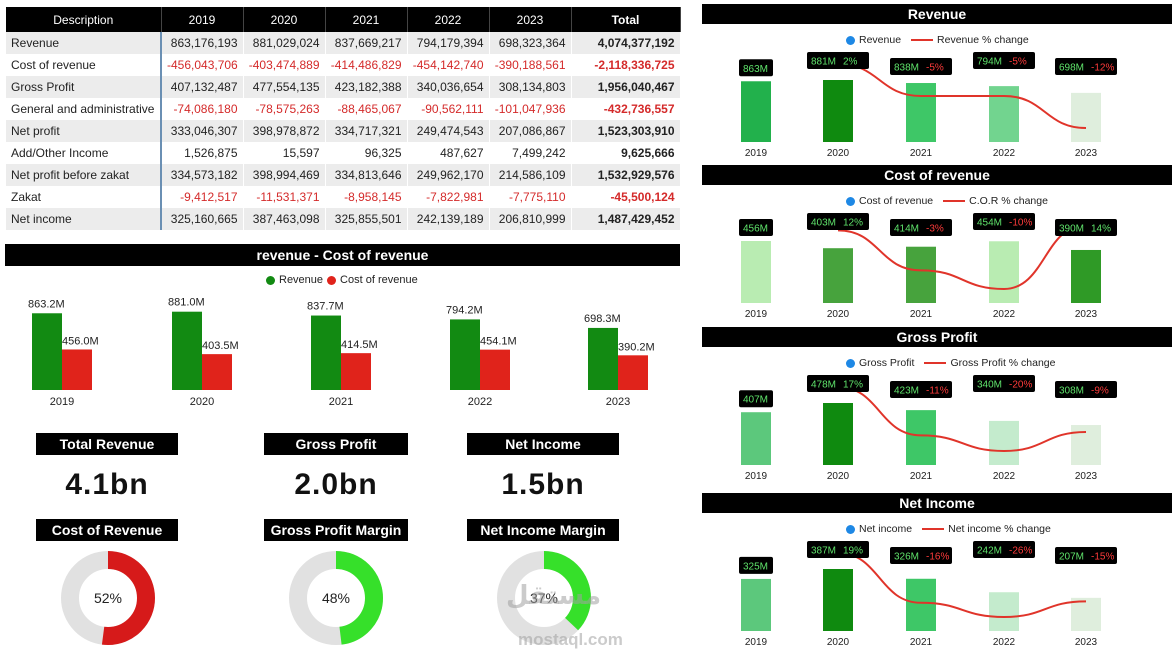 The width and height of the screenshot is (1176, 665). What do you see at coordinates (530, 19) in the screenshot?
I see `table-header-cell: 2023` at bounding box center [530, 19].